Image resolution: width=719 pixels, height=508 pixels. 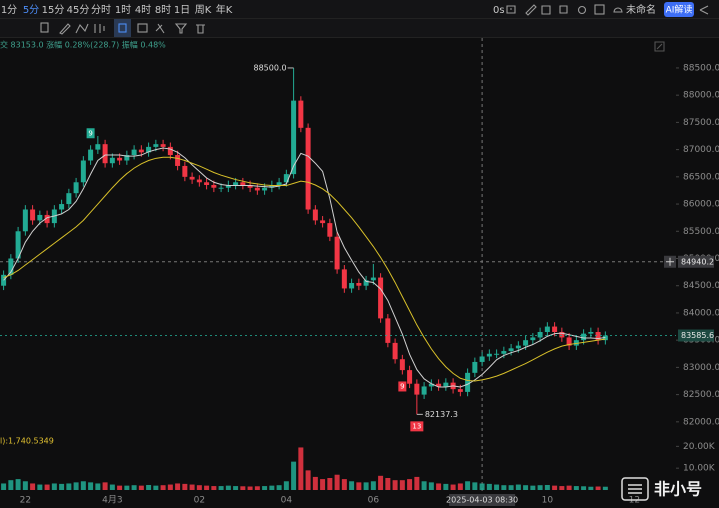 What do you see at coordinates (9, 10) in the screenshot?
I see `interval-button: 1分` at bounding box center [9, 10].